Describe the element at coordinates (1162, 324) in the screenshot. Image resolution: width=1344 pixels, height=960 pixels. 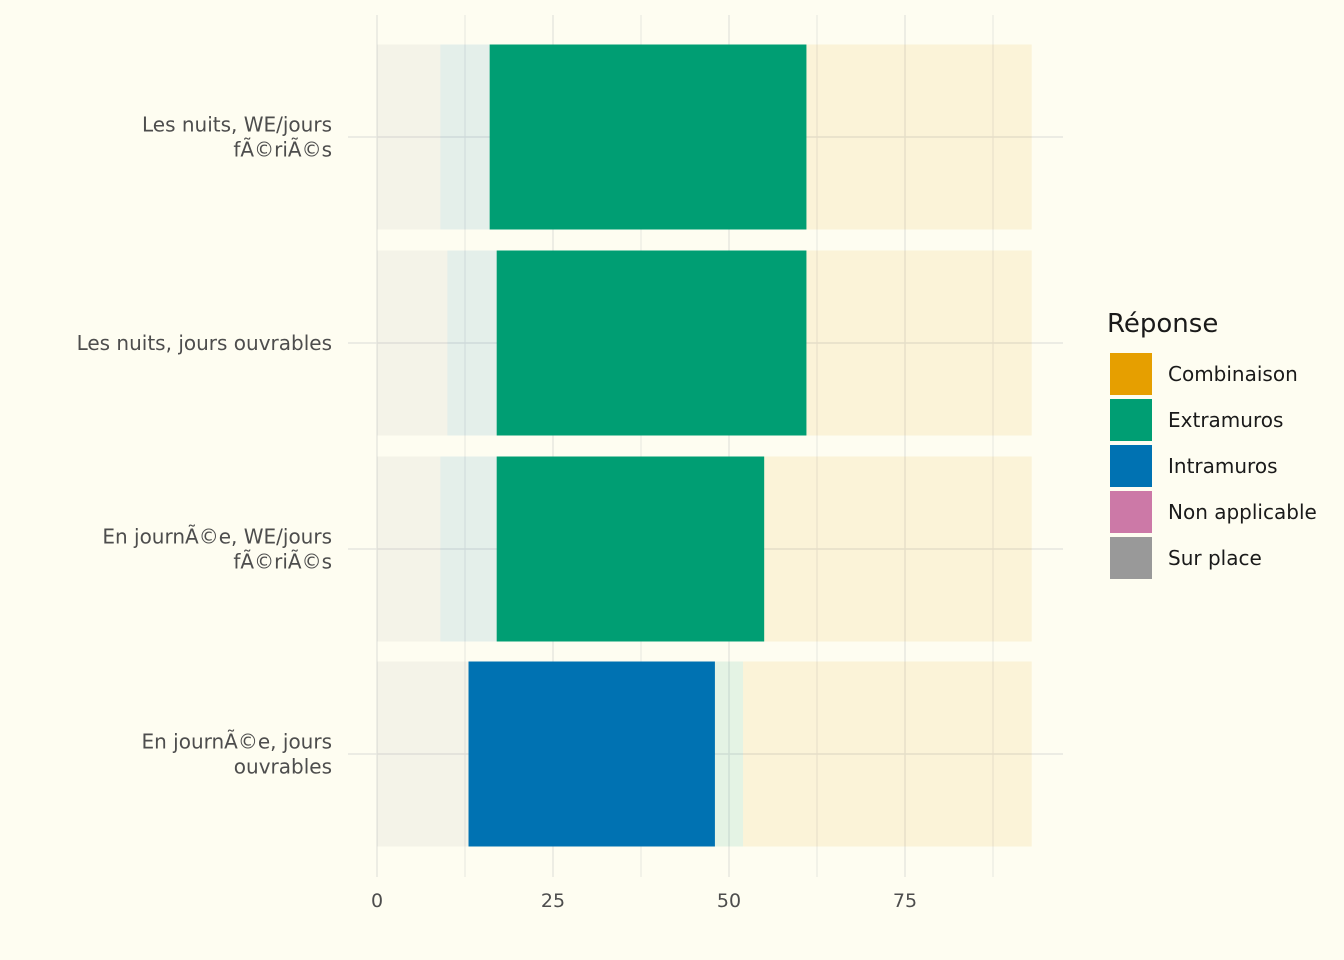
I see `legend-title: Réponse` at that location.